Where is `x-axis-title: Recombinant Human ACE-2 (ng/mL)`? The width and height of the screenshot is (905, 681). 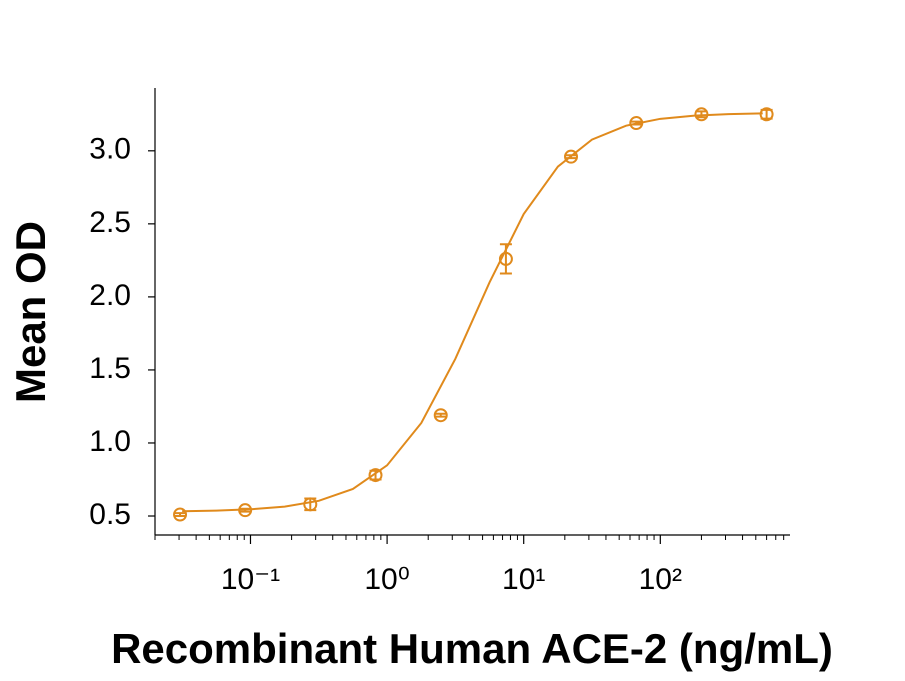 x-axis-title: Recombinant Human ACE-2 (ng/mL) is located at coordinates (472, 648).